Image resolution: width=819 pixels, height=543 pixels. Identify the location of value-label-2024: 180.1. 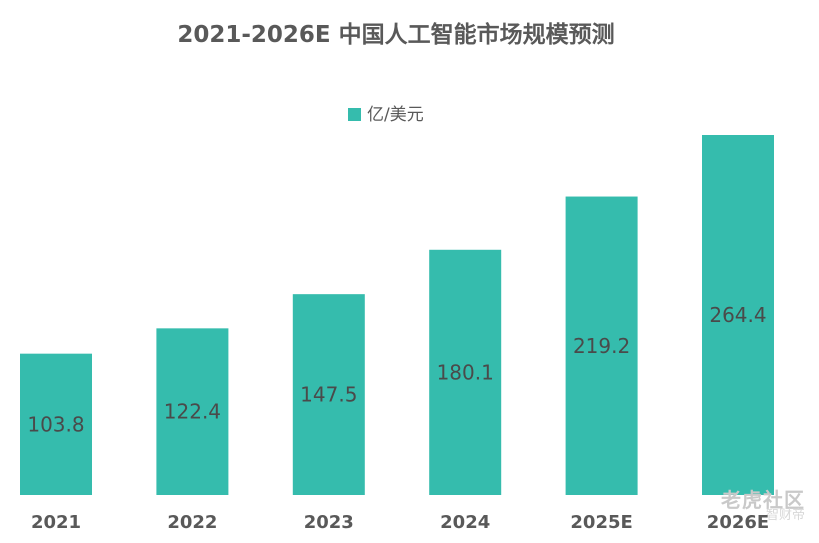
(465, 372).